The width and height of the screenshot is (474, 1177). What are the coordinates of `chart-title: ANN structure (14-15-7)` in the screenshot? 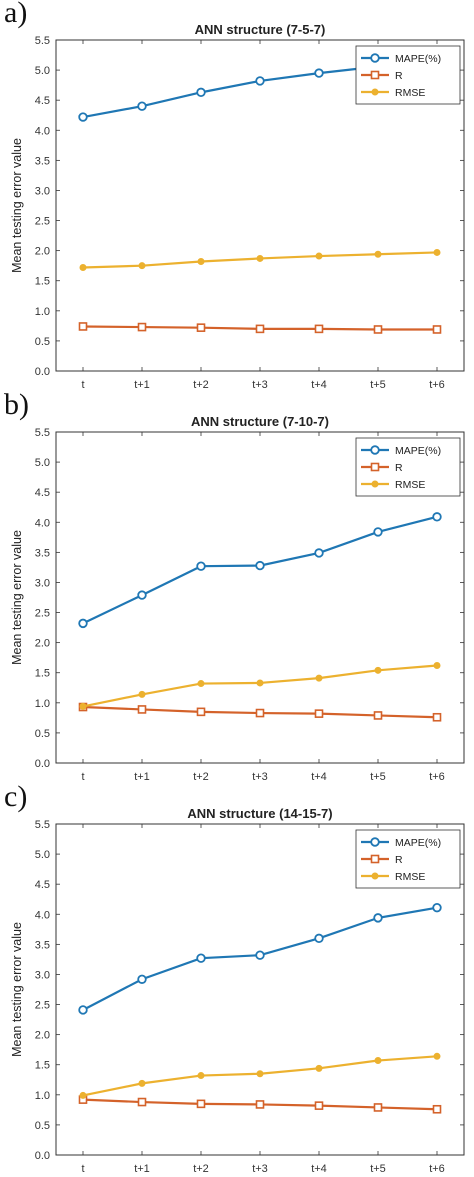 It's located at (259, 813).